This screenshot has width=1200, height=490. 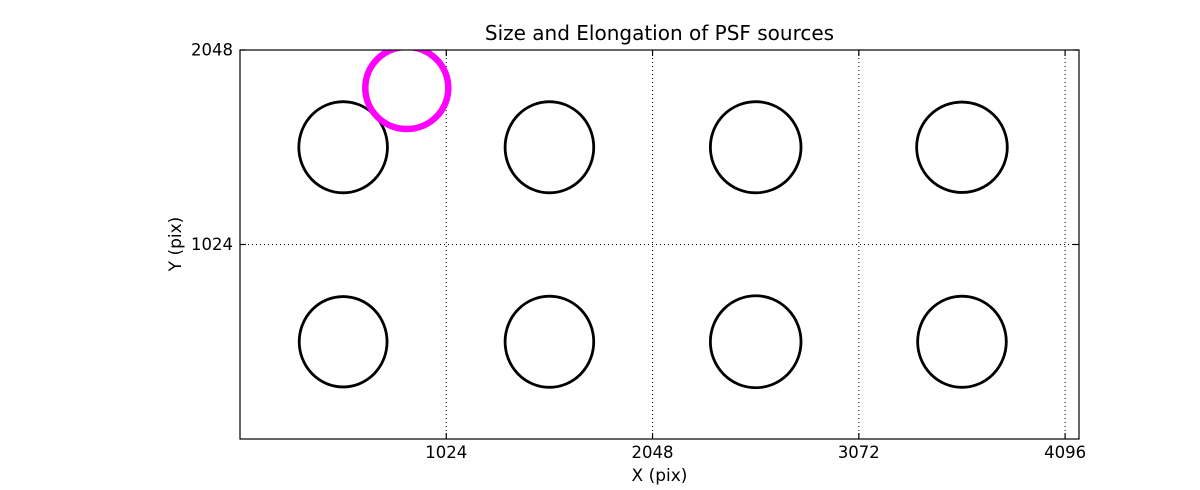 What do you see at coordinates (859, 452) in the screenshot?
I see `x-tick-label: 3072` at bounding box center [859, 452].